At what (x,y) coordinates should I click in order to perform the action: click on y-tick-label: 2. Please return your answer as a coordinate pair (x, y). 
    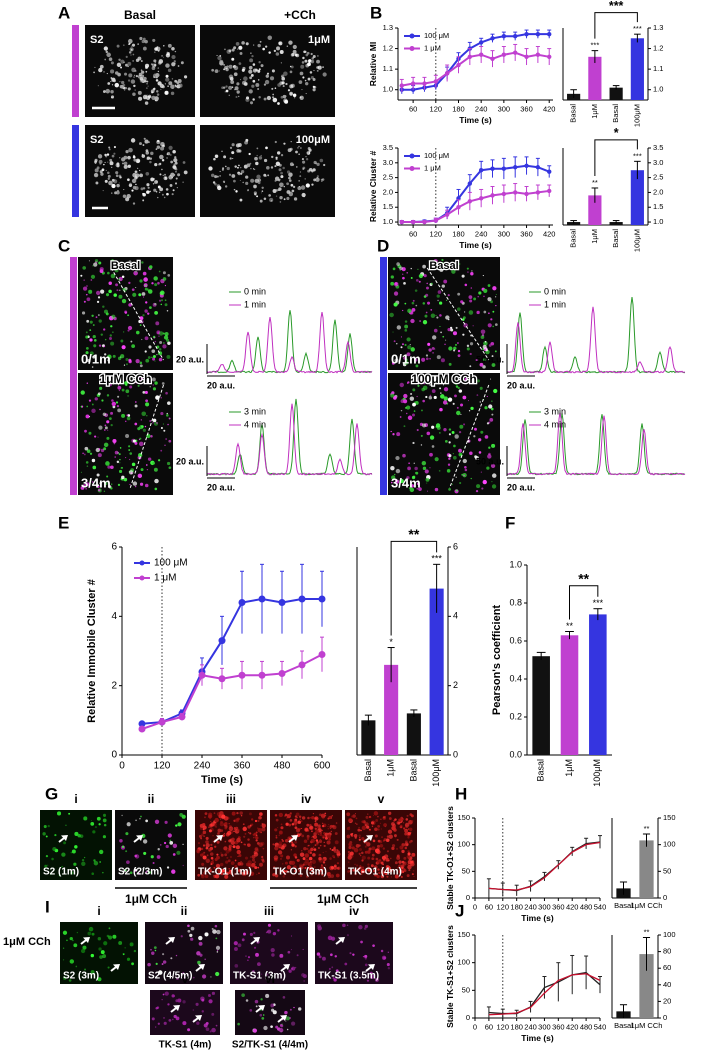
    Looking at the image, I should click on (114, 685).